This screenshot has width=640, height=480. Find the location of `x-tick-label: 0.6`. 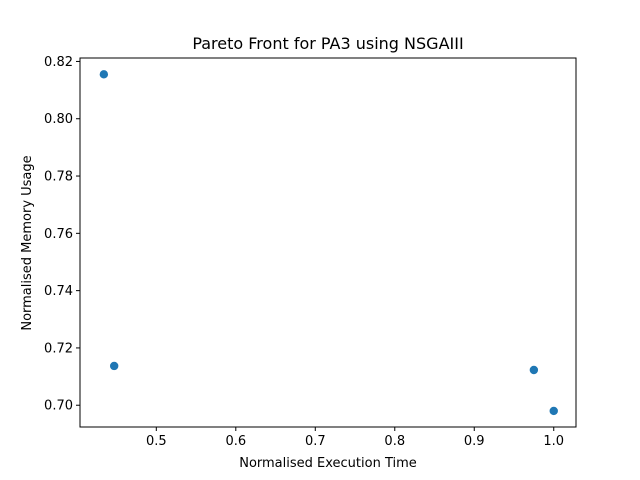

x-tick-label: 0.6 is located at coordinates (235, 441).